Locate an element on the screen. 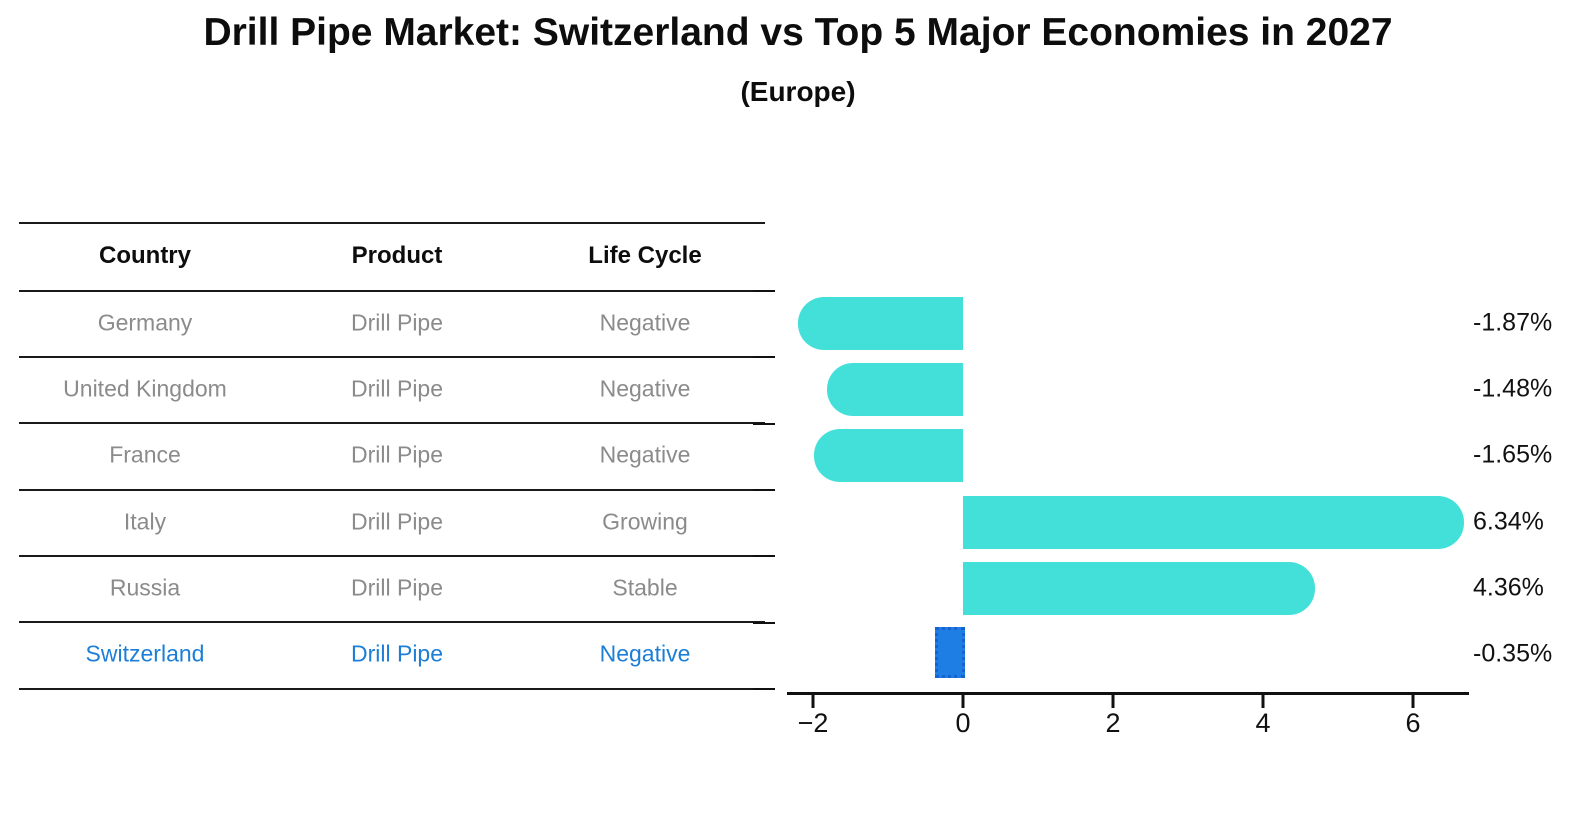  chart-subtitle: (Europe) is located at coordinates (798, 91).